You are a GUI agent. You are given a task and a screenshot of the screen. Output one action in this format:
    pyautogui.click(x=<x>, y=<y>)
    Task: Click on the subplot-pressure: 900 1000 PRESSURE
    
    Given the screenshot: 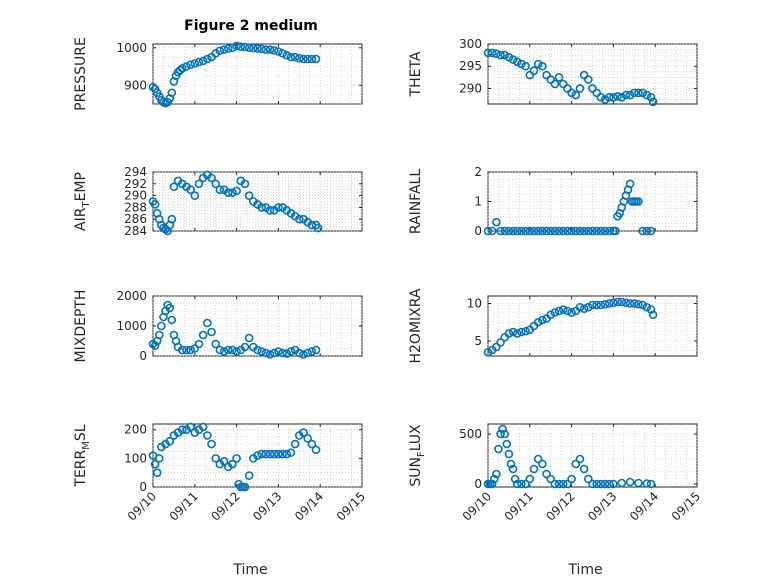 What is the action you would take?
    pyautogui.click(x=218, y=74)
    